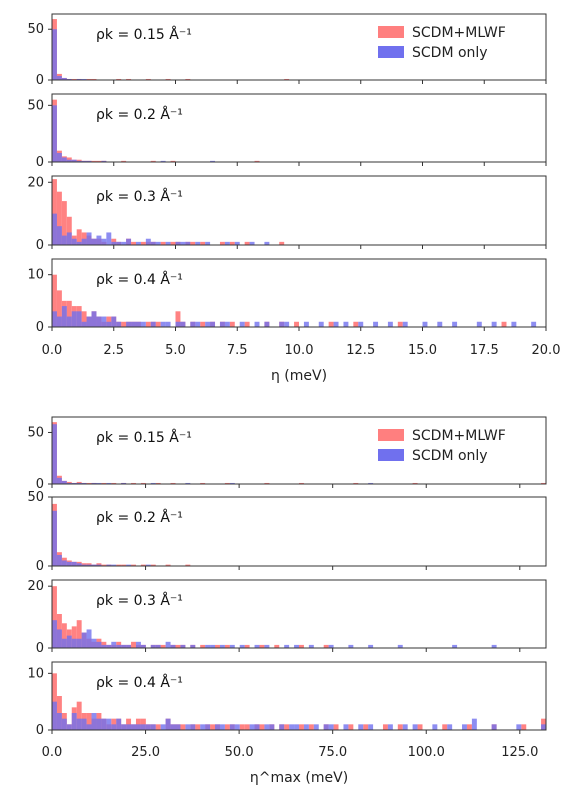 The image size is (576, 792). Describe the element at coordinates (519, 752) in the screenshot. I see `x-tick-label: 125.0` at that location.